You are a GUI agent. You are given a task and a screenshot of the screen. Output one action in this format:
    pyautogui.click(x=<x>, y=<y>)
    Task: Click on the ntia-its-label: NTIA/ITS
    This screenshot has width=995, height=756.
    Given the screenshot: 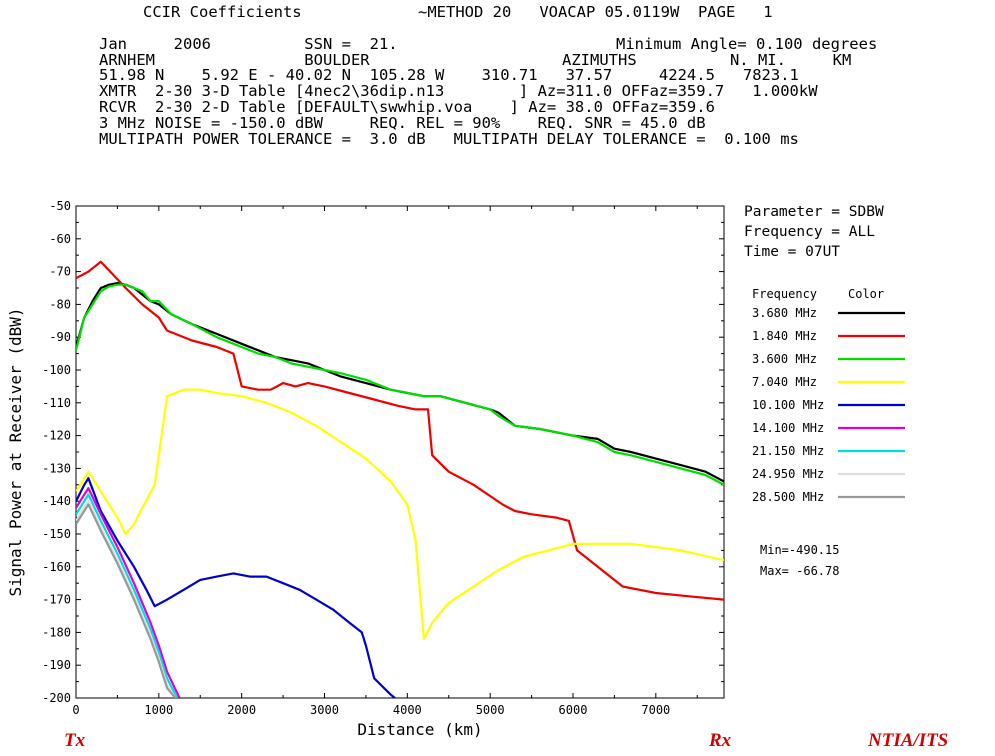 What is the action you would take?
    pyautogui.click(x=908, y=740)
    